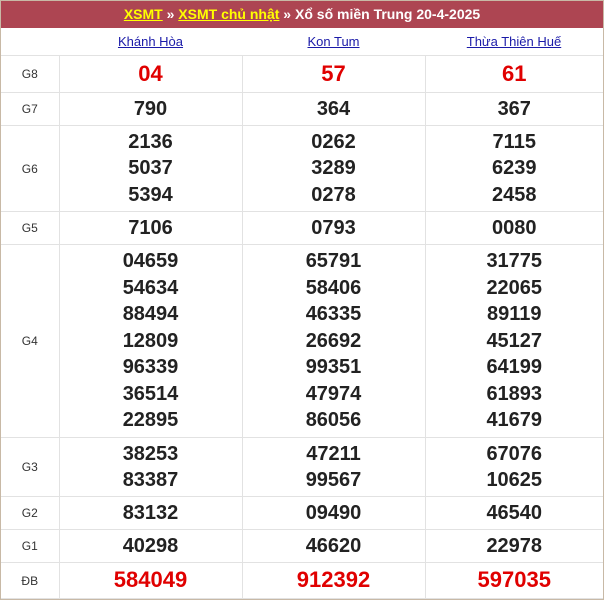 This screenshot has width=604, height=600. I want to click on prize-number: 41679, so click(514, 420).